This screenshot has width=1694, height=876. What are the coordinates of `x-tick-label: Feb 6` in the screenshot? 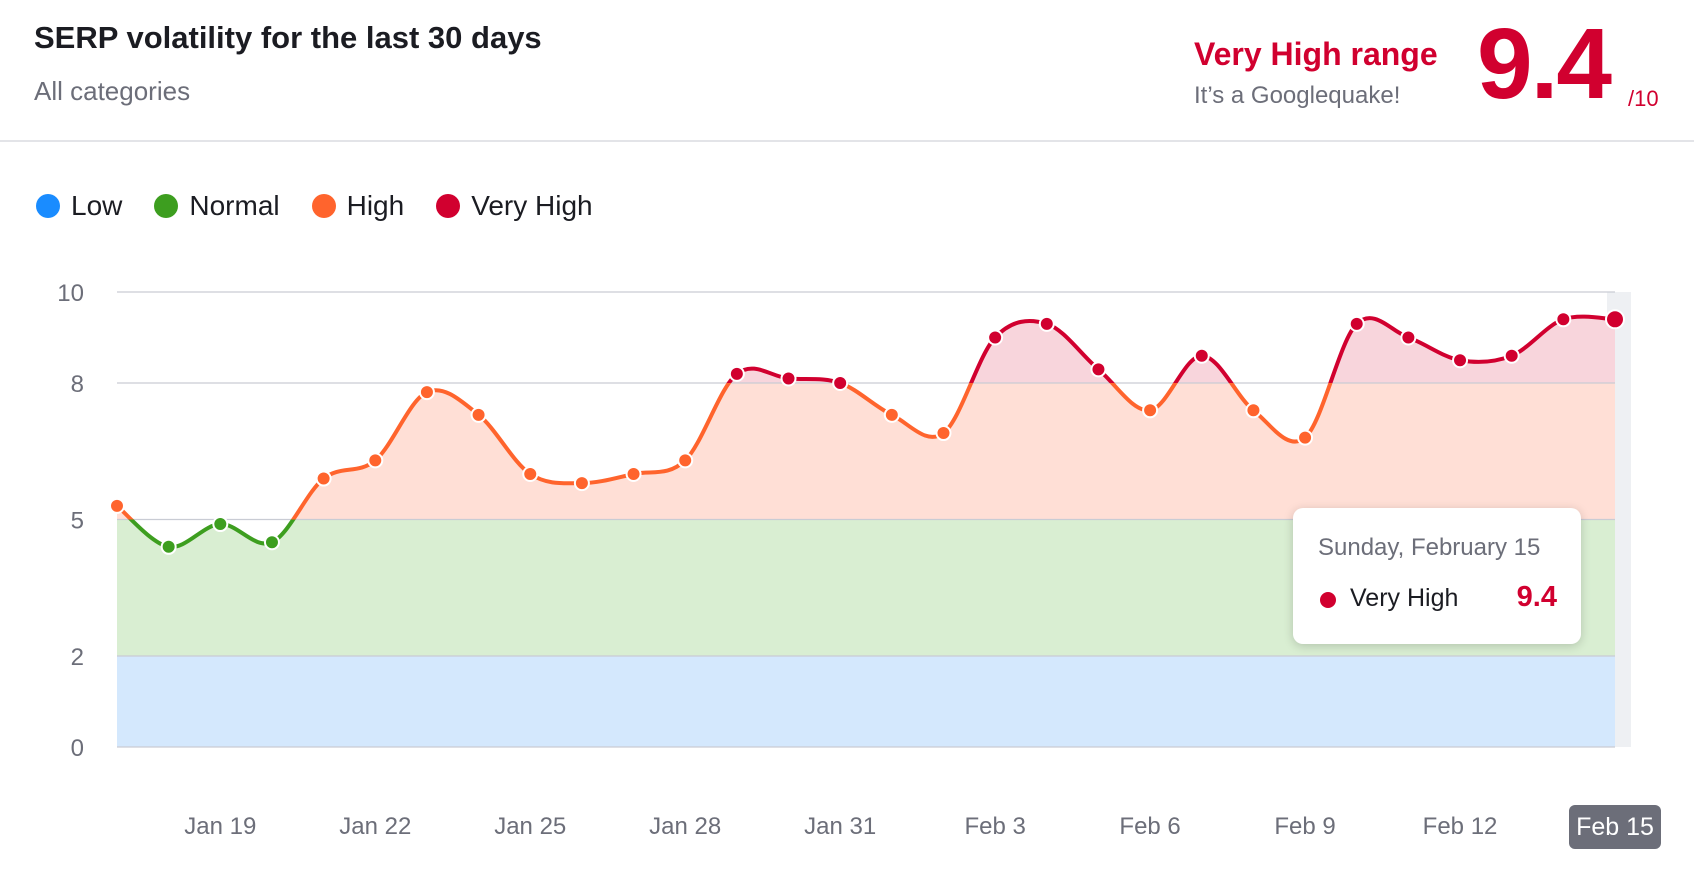 It's located at (1149, 826).